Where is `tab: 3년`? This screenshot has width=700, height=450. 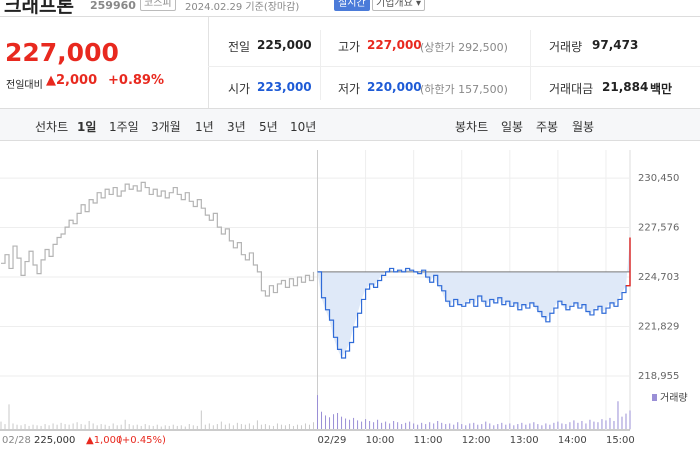
tab: 3년 is located at coordinates (236, 127).